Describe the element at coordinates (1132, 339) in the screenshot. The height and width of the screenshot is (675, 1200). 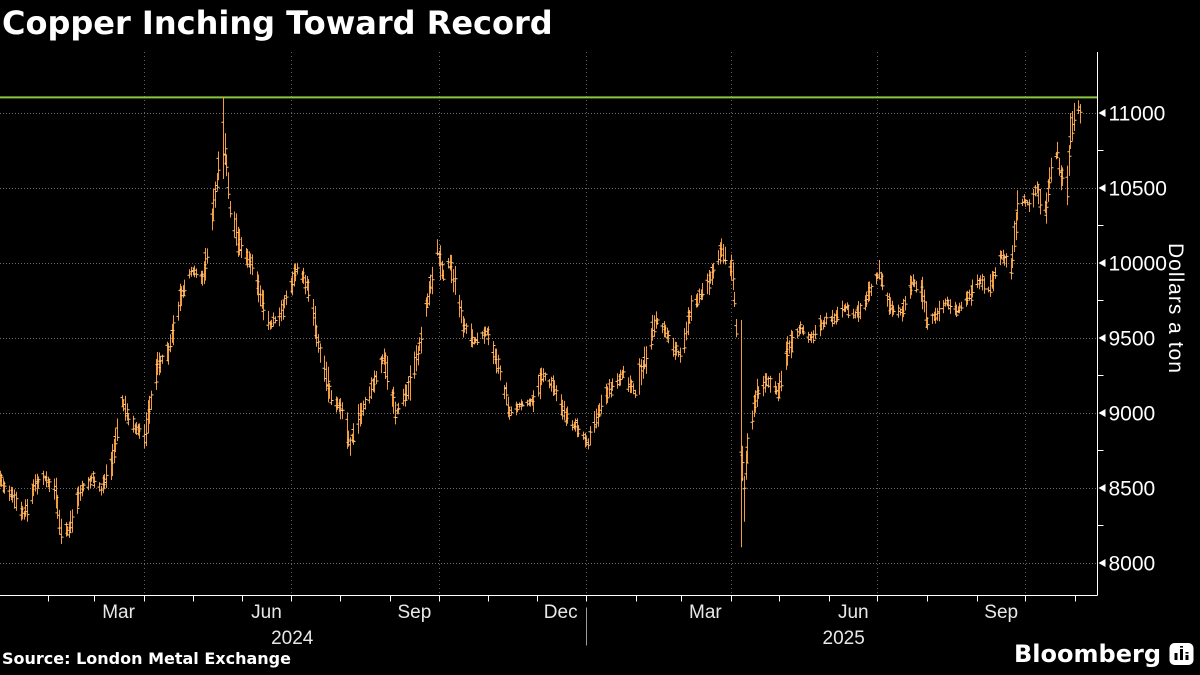
I see `y-tick-label: 9500` at that location.